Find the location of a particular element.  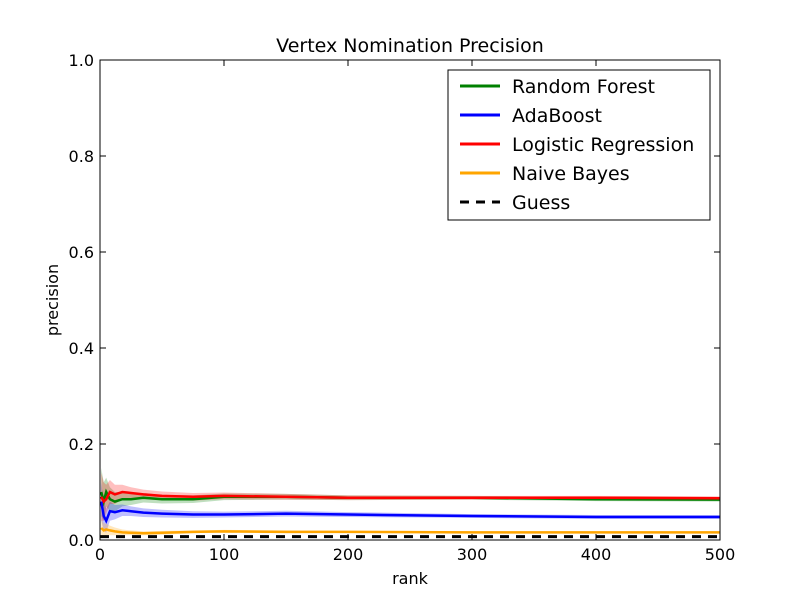

x-tick-label: 0 is located at coordinates (100, 554).